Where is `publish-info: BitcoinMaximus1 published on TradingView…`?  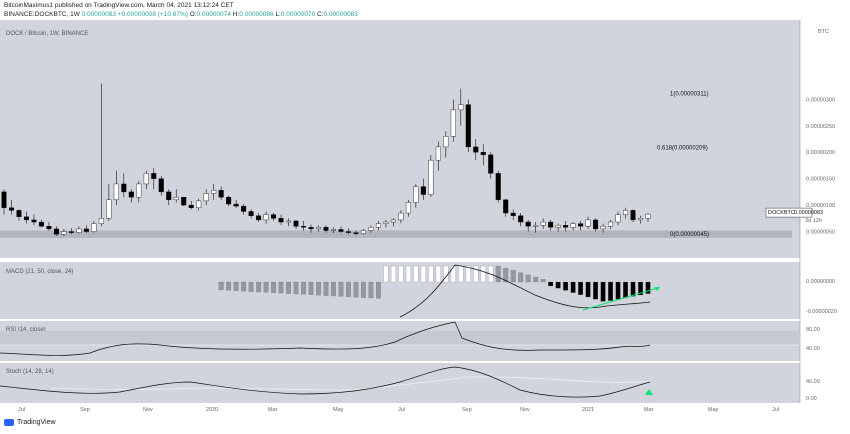
publish-info: BitcoinMaximus1 published on TradingView… is located at coordinates (119, 5).